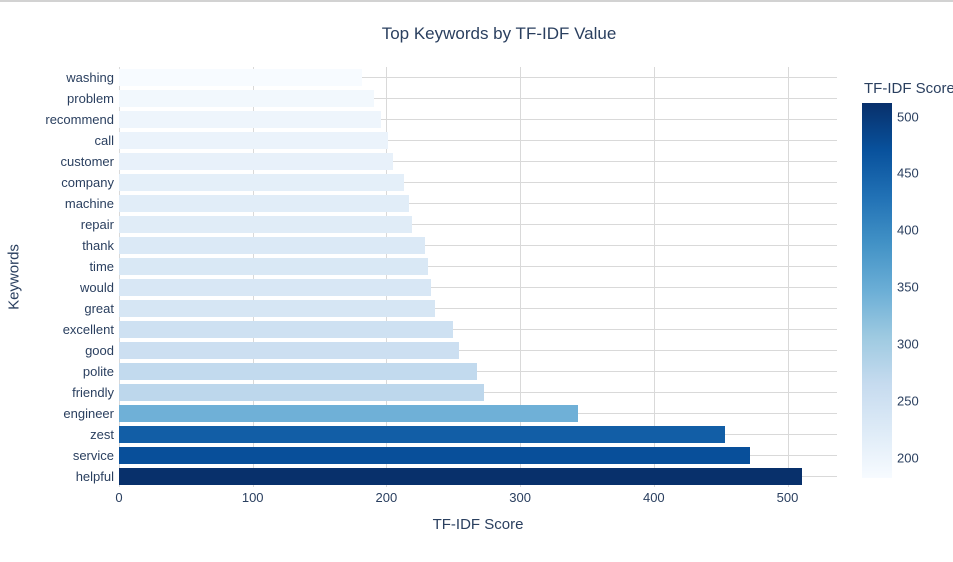 Image resolution: width=953 pixels, height=562 pixels. I want to click on y-tick-label-polite: polite, so click(98, 371).